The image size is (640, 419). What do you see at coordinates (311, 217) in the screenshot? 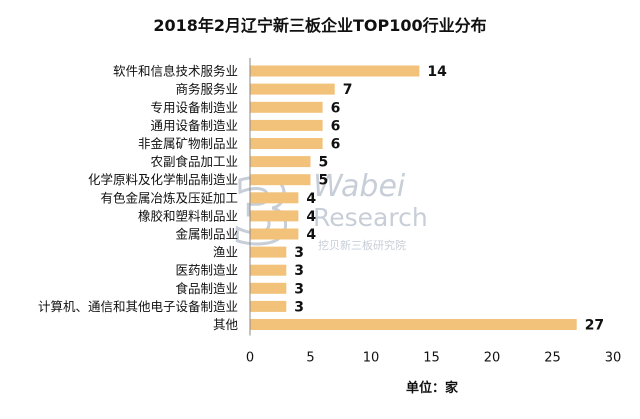
I see `value-label-8: 4` at bounding box center [311, 217].